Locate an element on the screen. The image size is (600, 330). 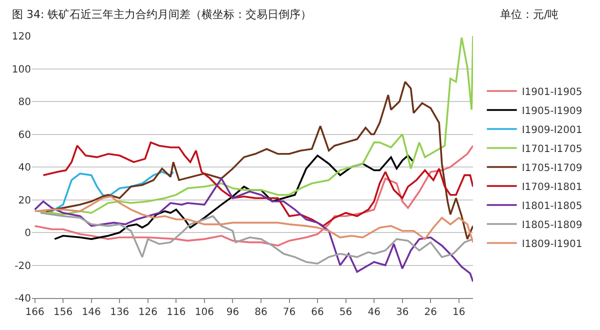
x-tick-label: 96 is located at coordinates (233, 312).